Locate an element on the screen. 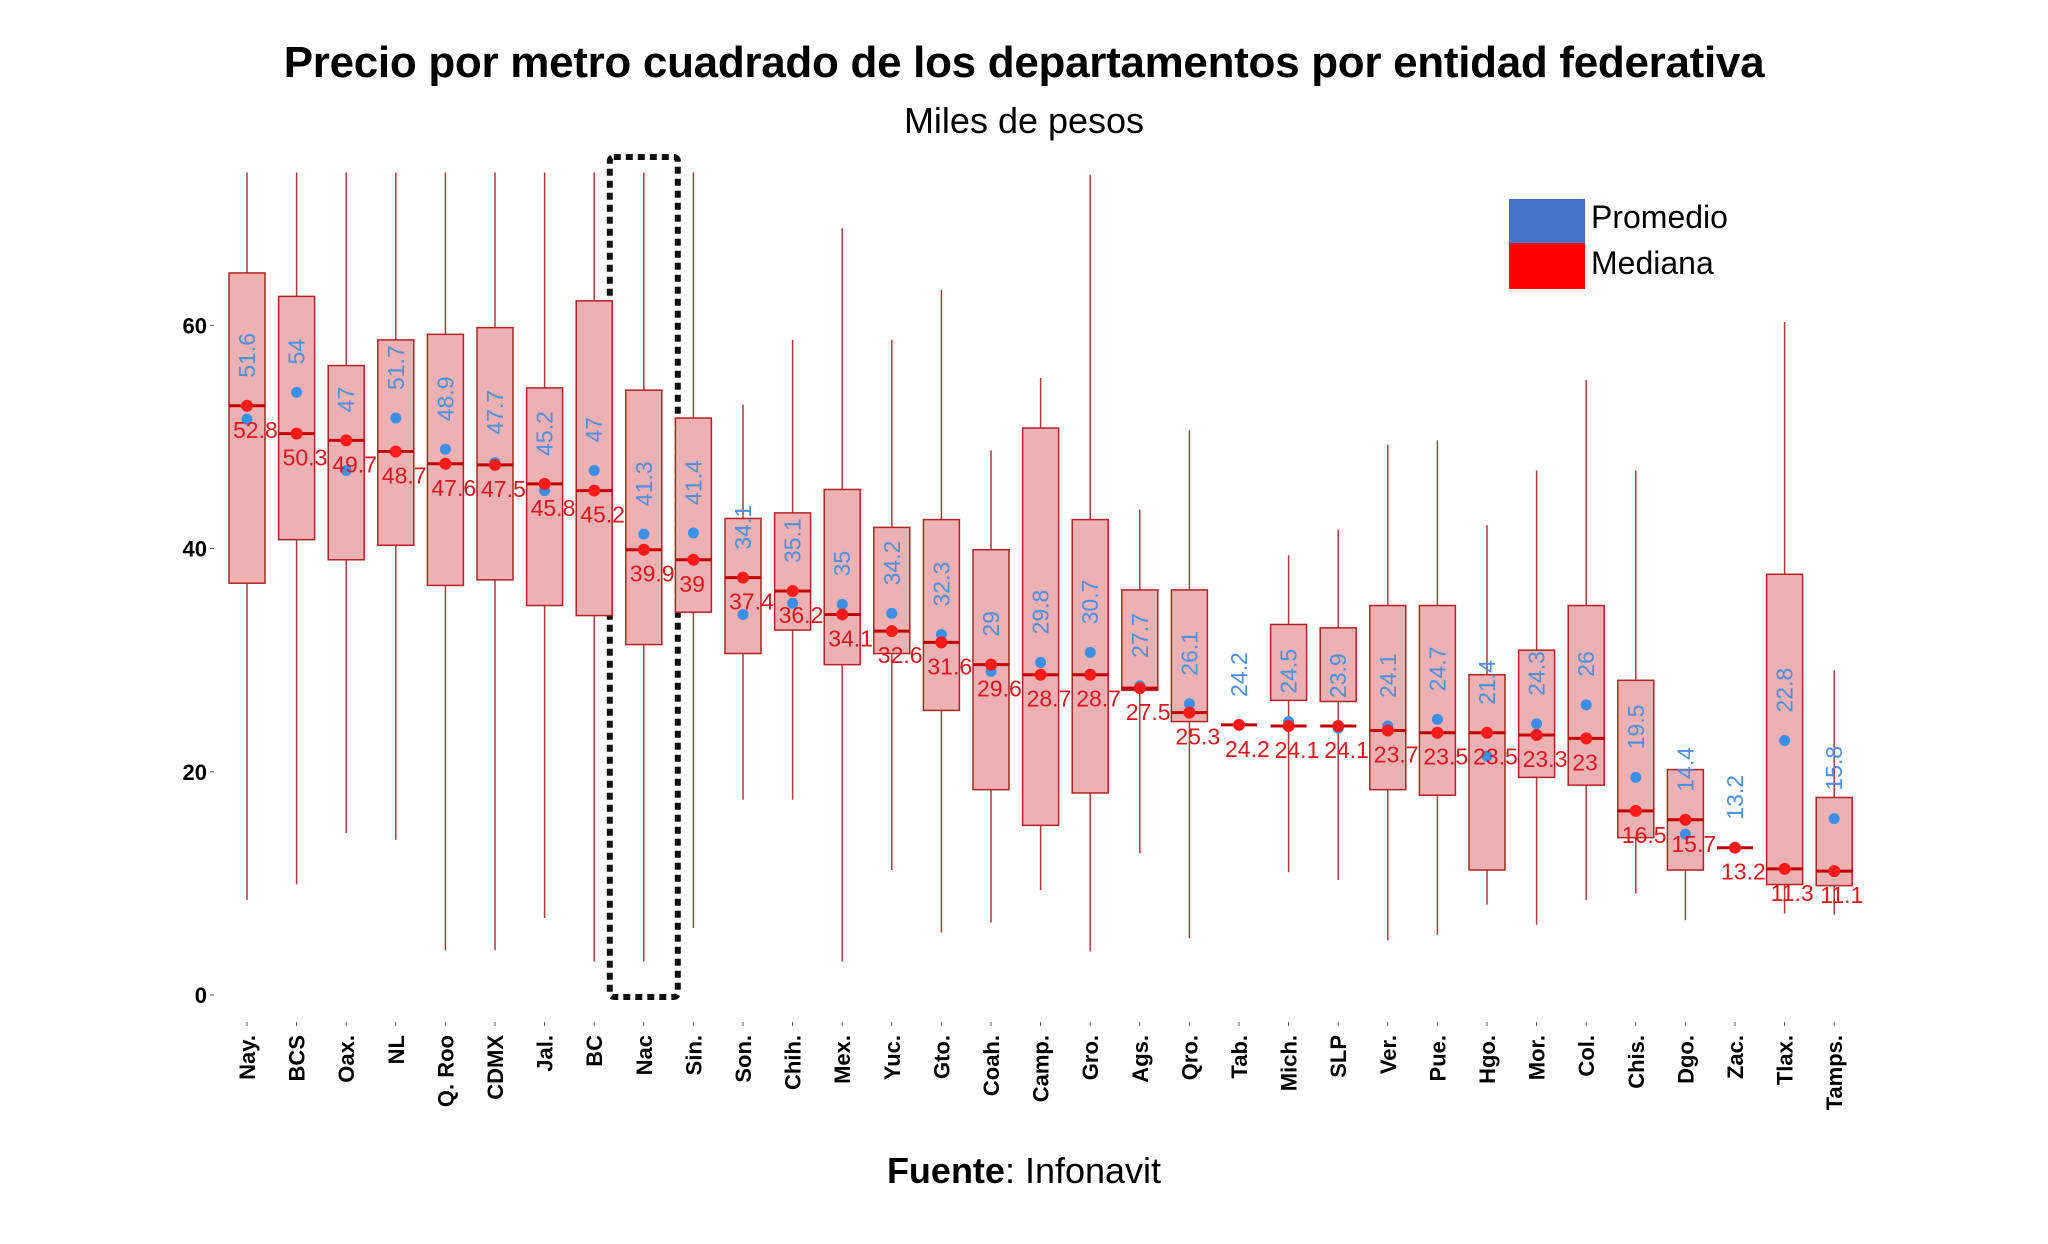 The height and width of the screenshot is (1244, 2048). box-sin: 41.4 39 is located at coordinates (693, 550).